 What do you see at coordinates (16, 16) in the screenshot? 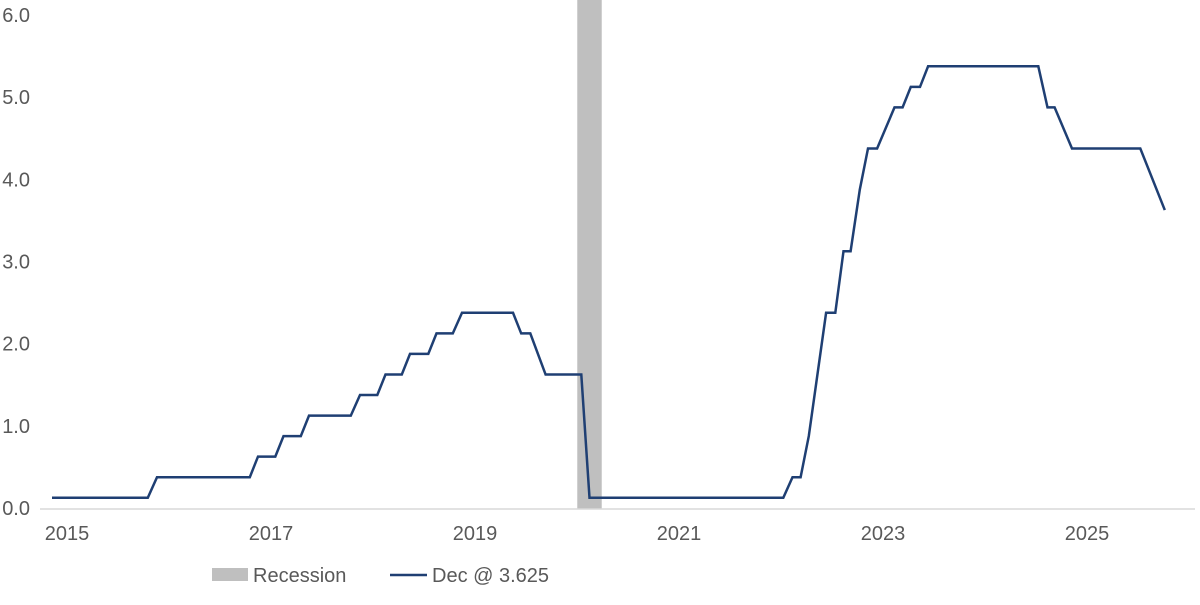
I see `y-tick-label: 6.0` at bounding box center [16, 16].